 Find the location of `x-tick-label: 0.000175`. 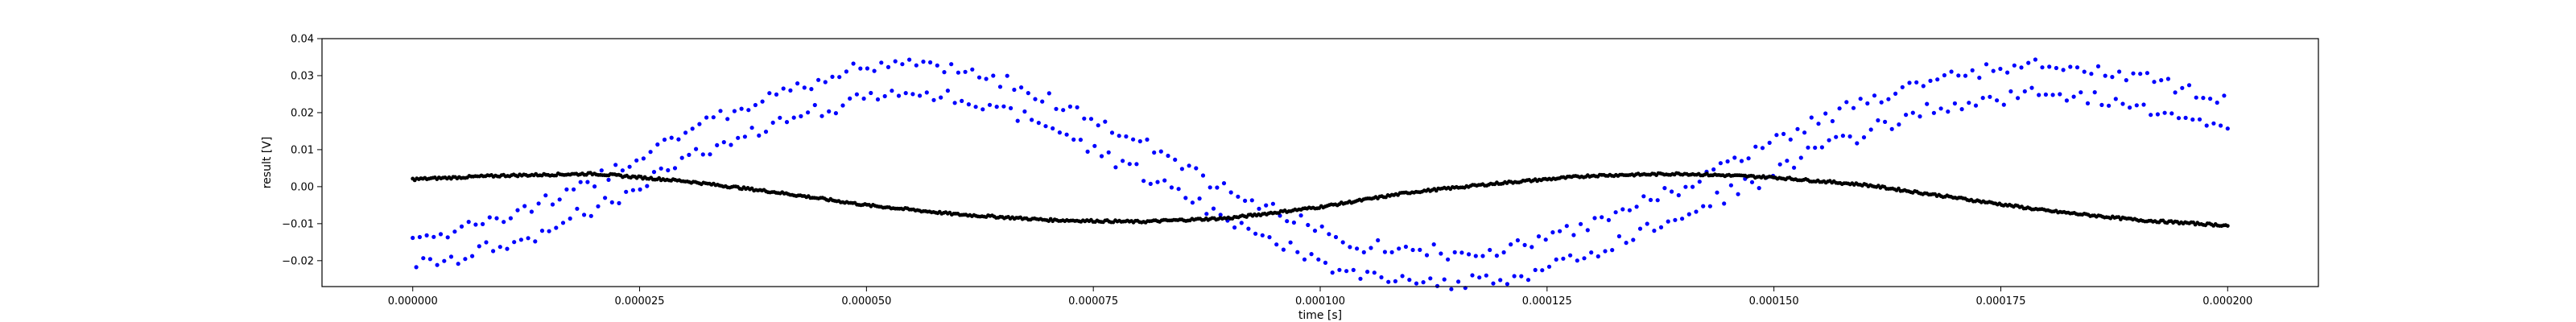

x-tick-label: 0.000175 is located at coordinates (2000, 301).